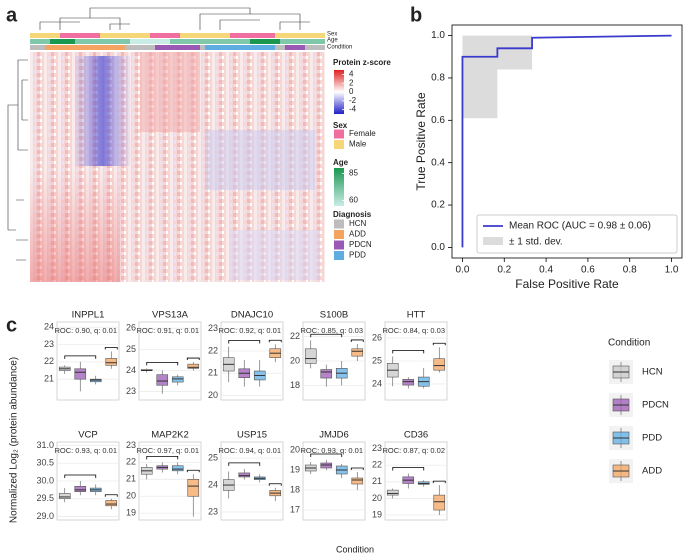  What do you see at coordinates (45, 498) in the screenshot?
I see `y-tick-label: 29.5` at bounding box center [45, 498].